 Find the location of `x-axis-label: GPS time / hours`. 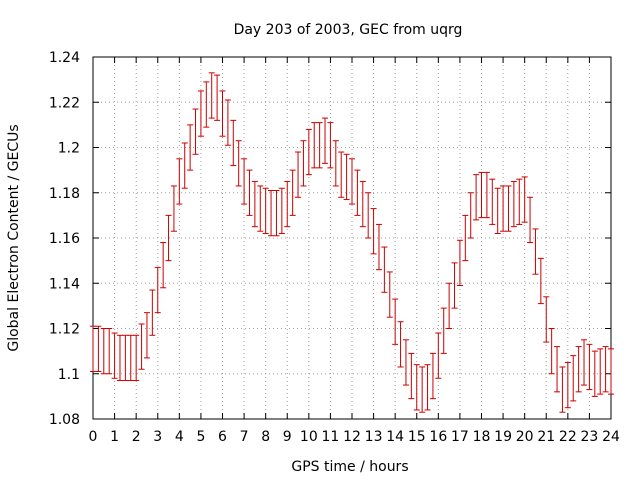

x-axis-label: GPS time / hours is located at coordinates (349, 467).